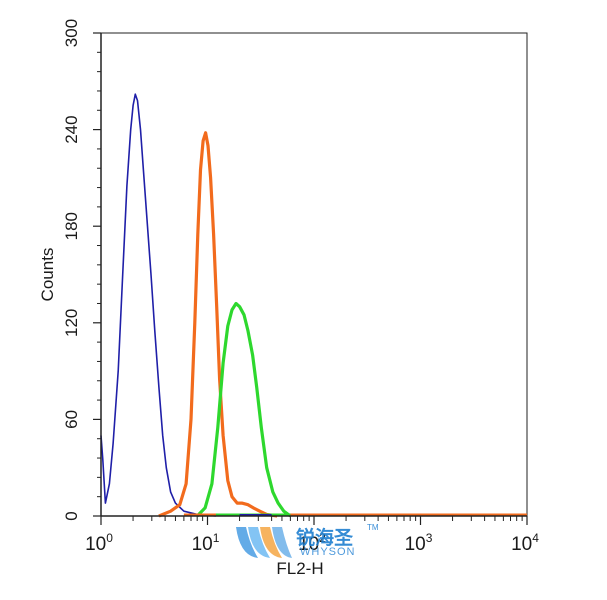 Image resolution: width=607 pixels, height=600 pixels. What do you see at coordinates (373, 527) in the screenshot?
I see `watermark-tm-text: TM` at bounding box center [373, 527].